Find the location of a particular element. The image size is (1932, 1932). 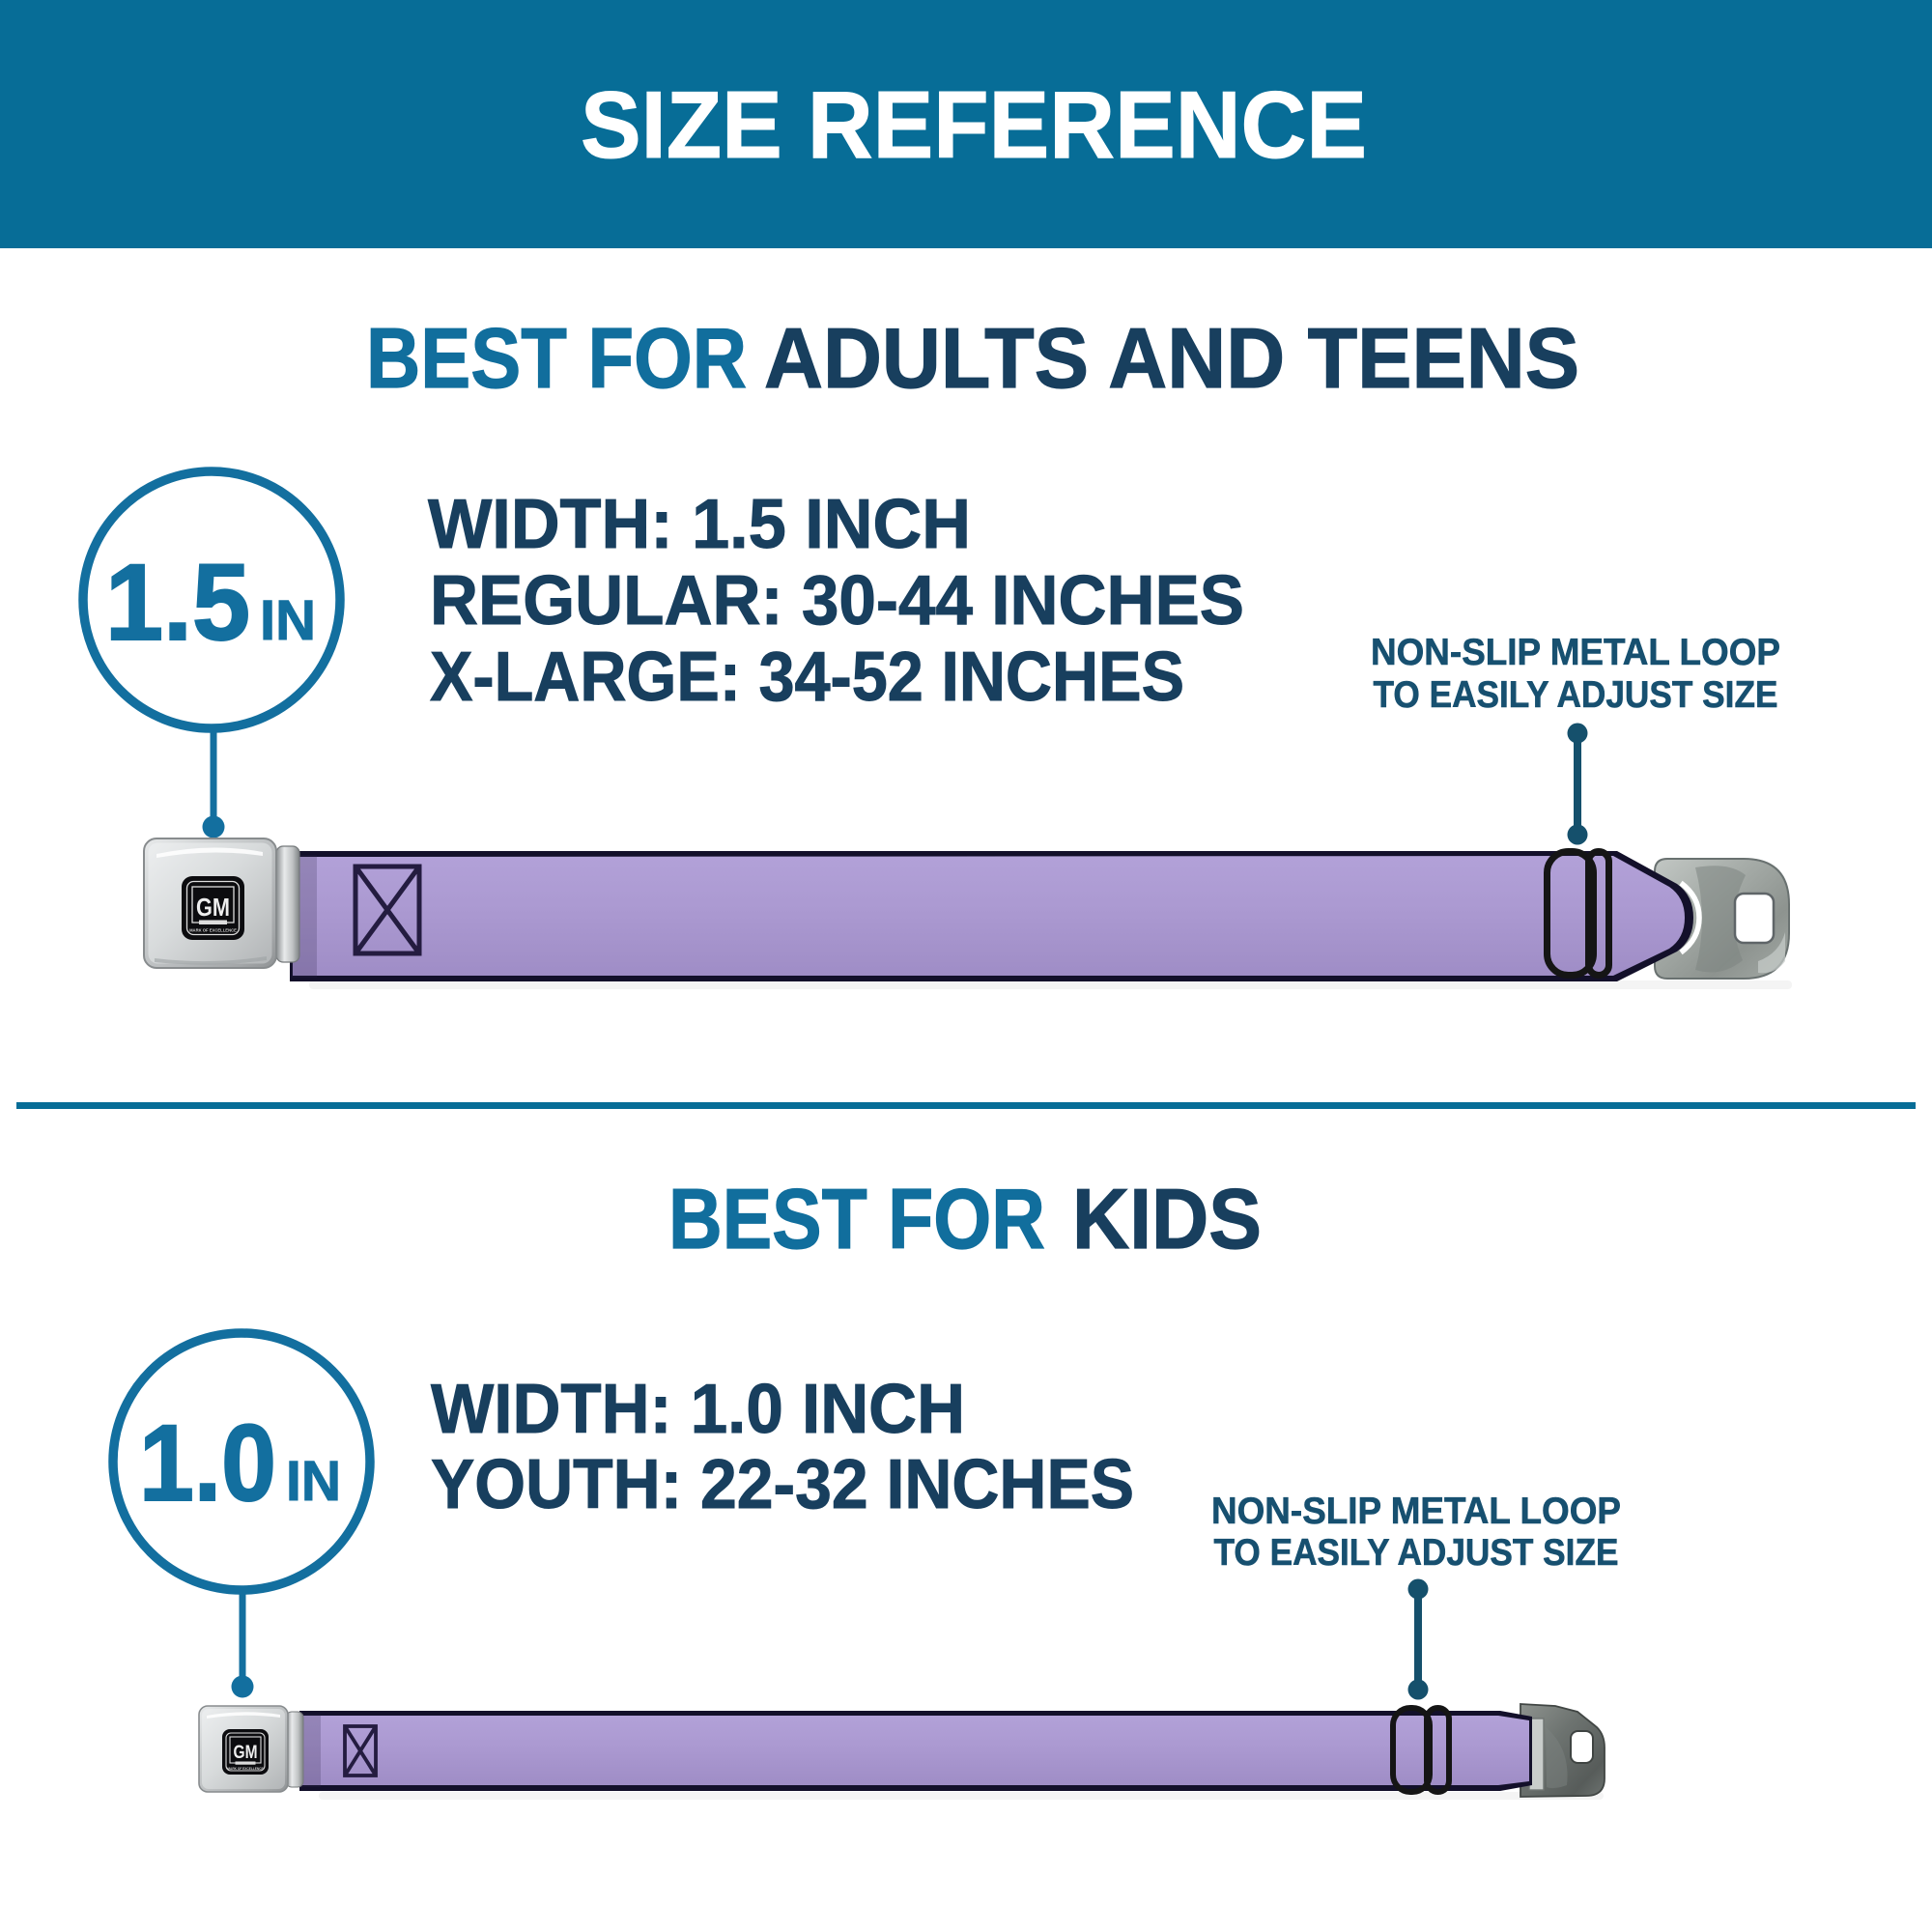

svg-text: KIDS is located at coordinates (1167, 1218).